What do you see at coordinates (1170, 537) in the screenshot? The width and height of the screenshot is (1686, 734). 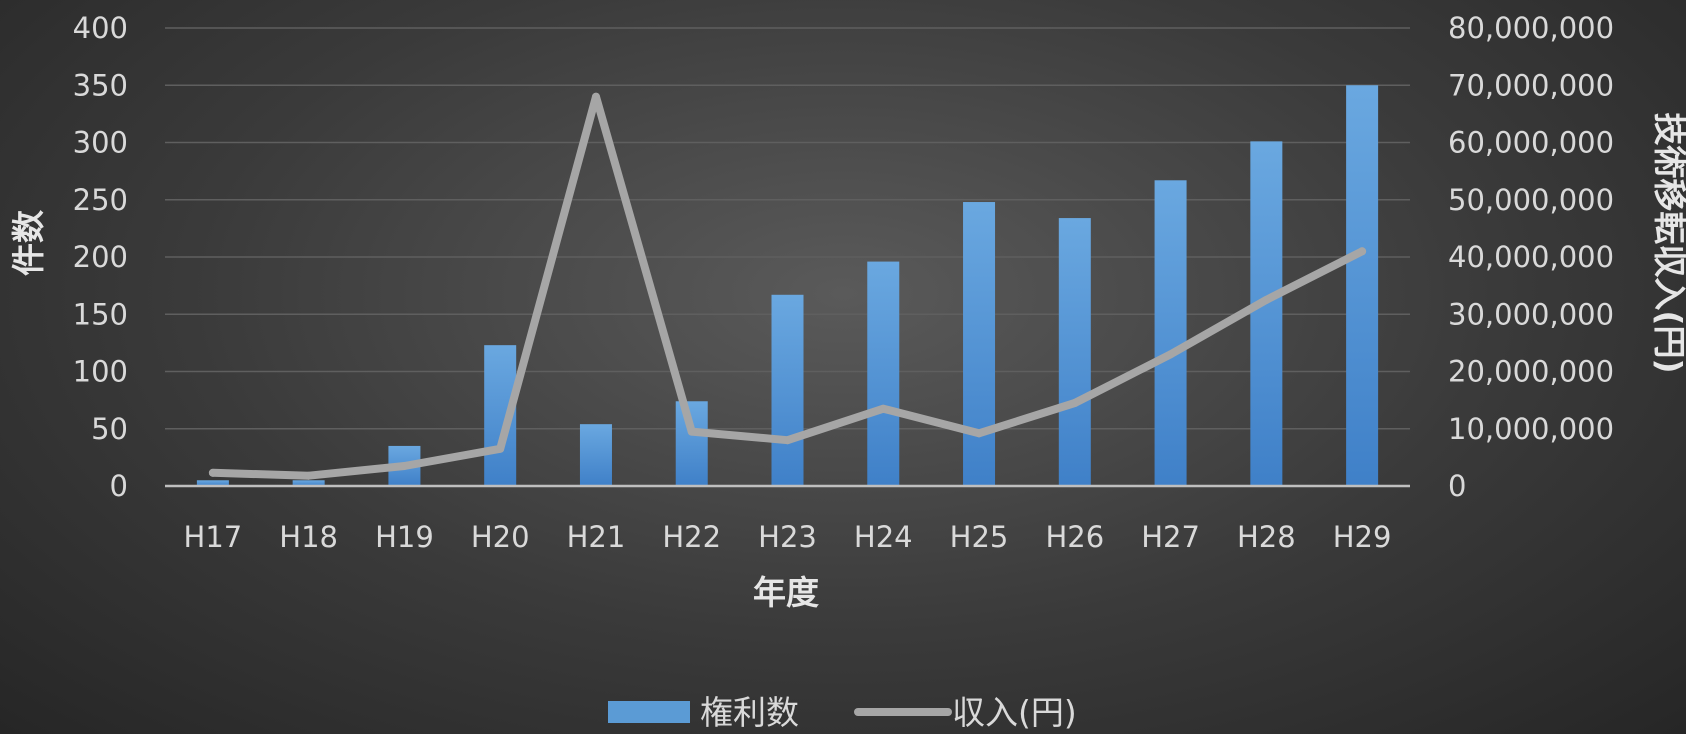 I see `x-tick-label: H27` at bounding box center [1170, 537].